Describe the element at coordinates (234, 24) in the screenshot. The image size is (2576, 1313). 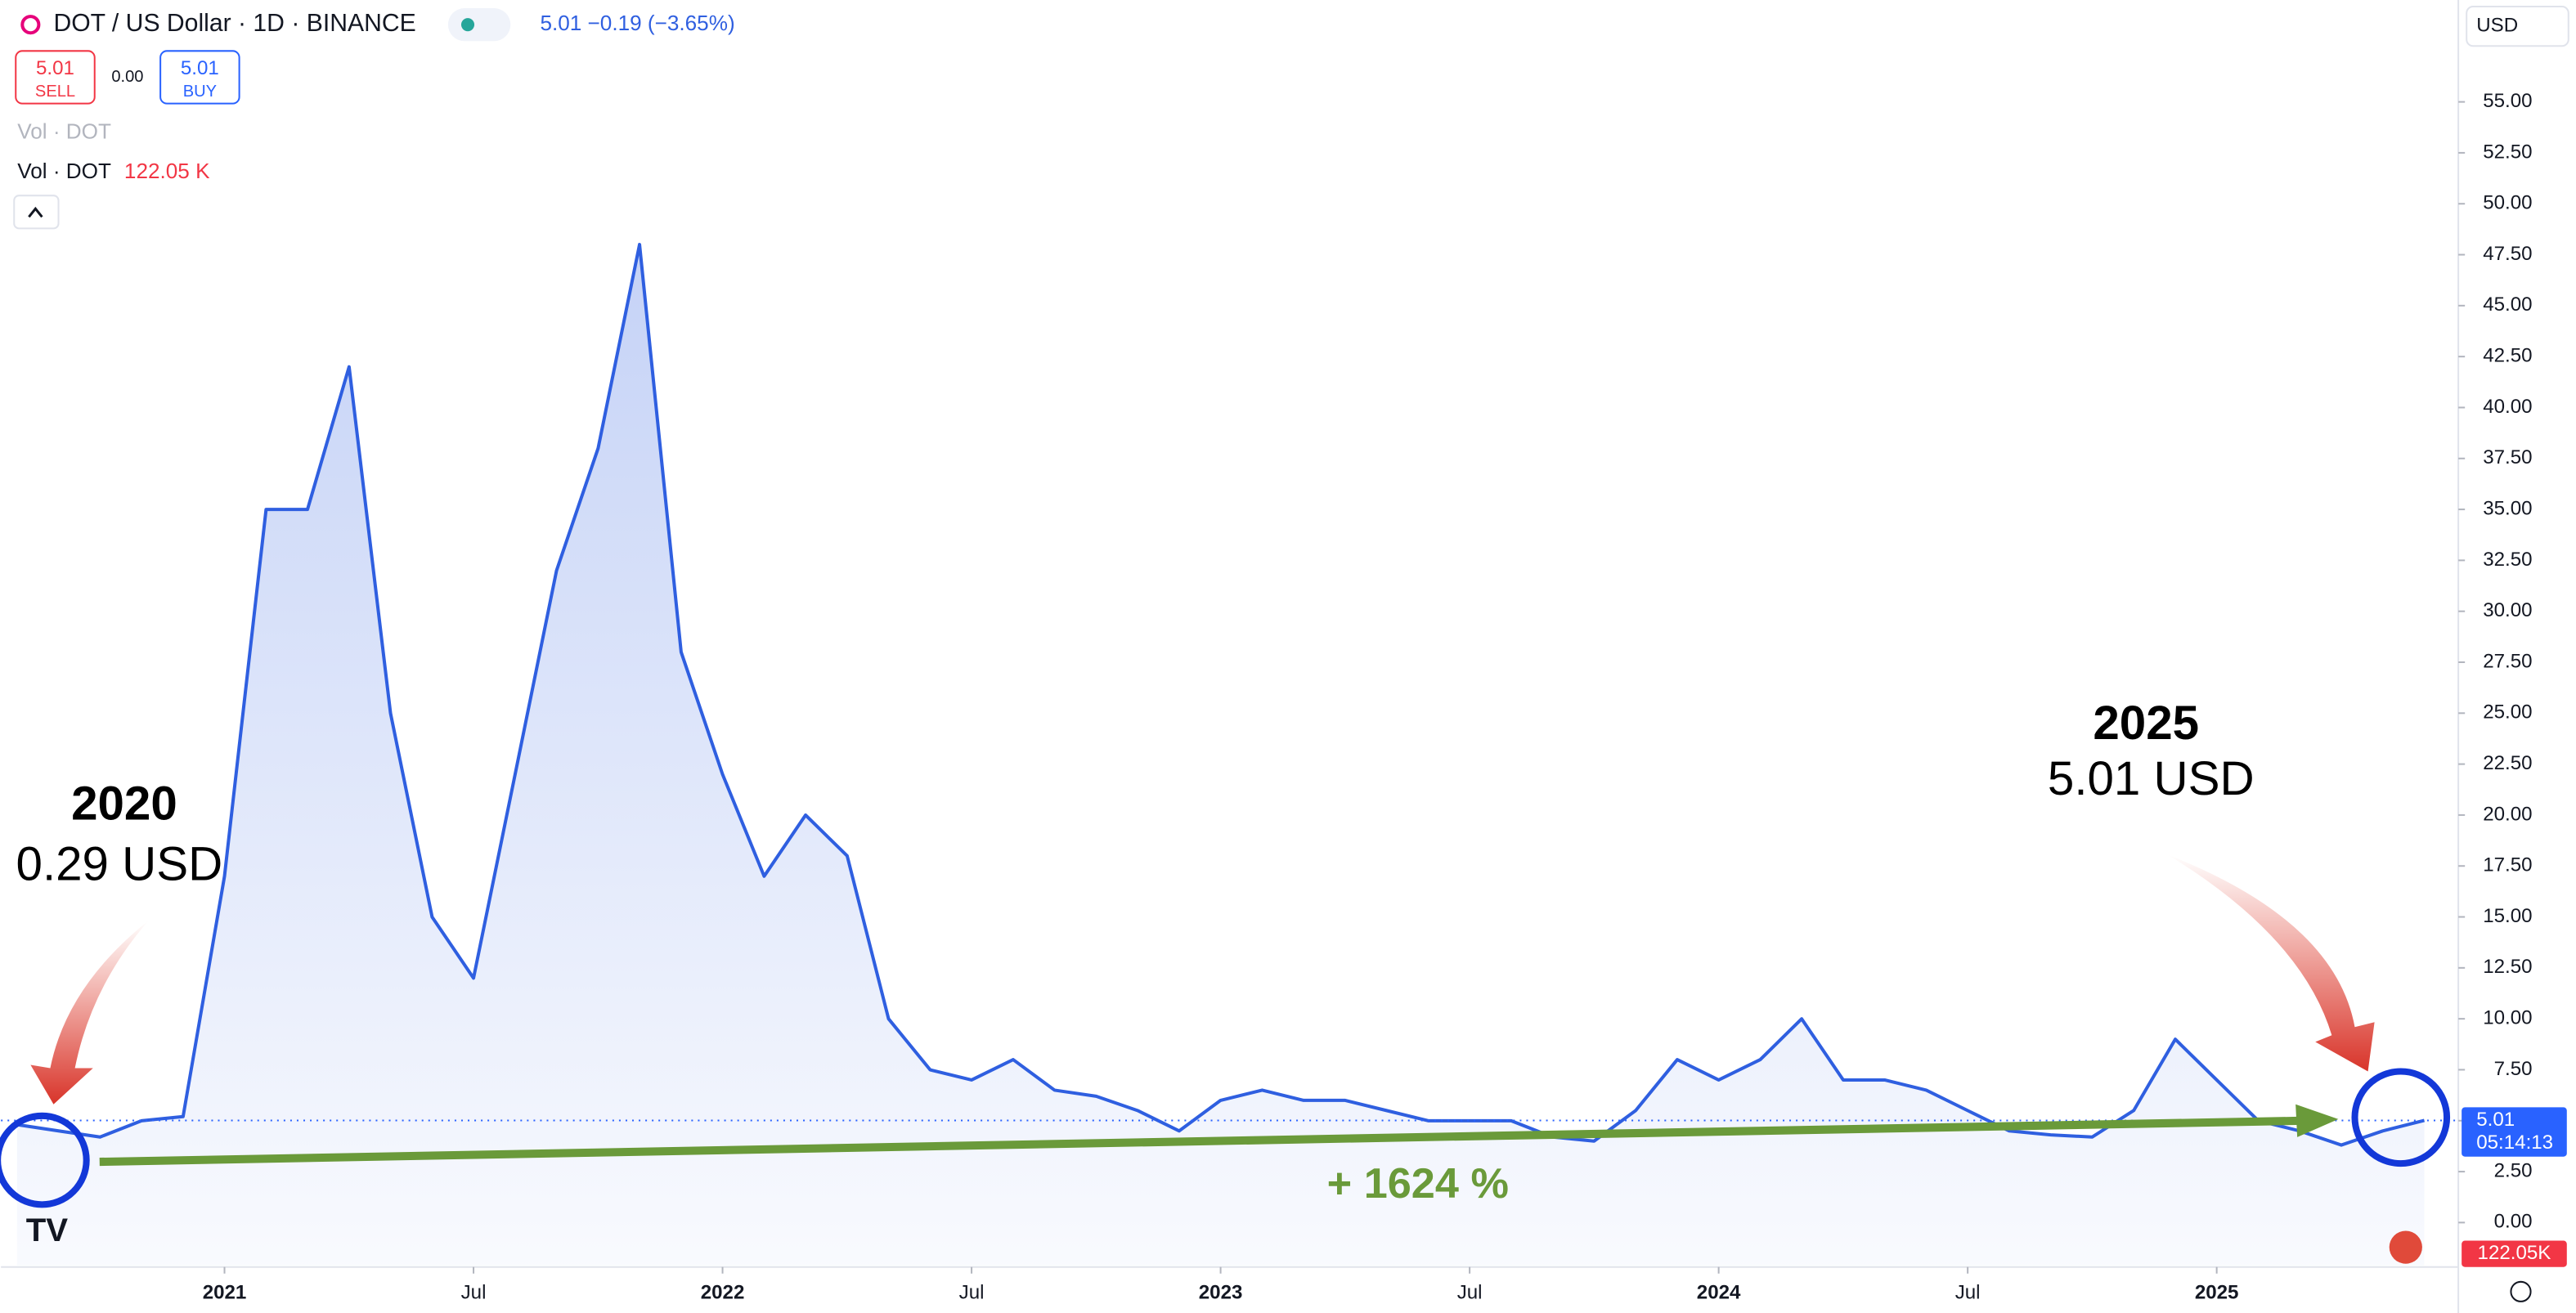
I see `symbol-title: DOT / US Dollar · 1D · BINANCE` at that location.